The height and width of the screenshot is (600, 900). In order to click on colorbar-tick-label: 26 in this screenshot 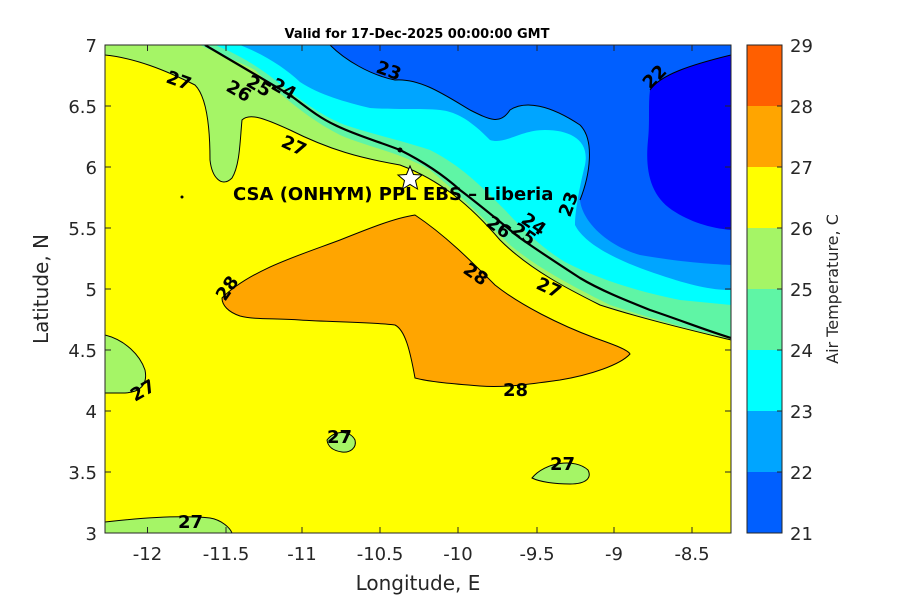, I will do `click(801, 229)`.